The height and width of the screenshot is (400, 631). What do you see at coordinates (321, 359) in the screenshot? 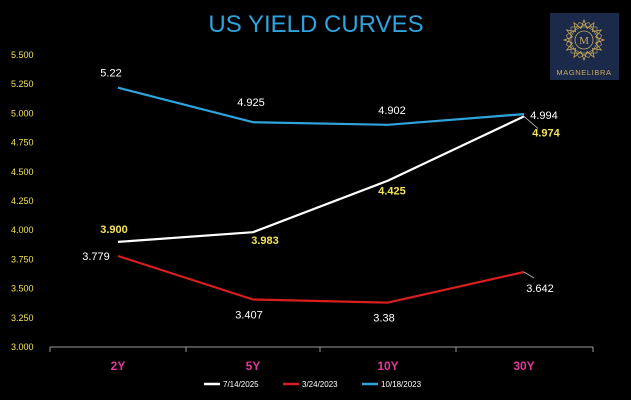
I see `x-axis: 2Y 5Y 10Y 30Y` at bounding box center [321, 359].